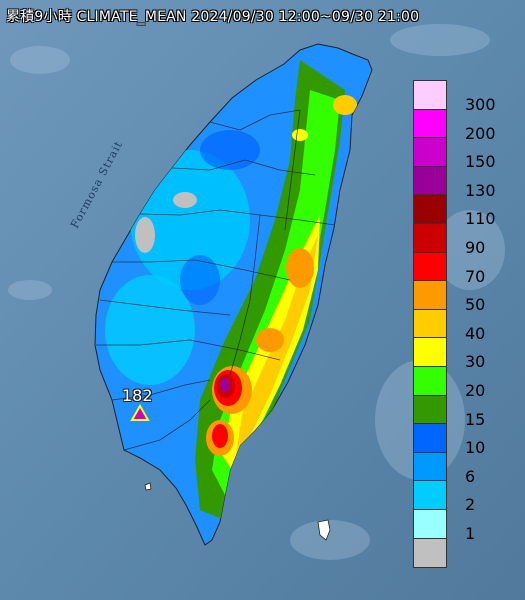 The height and width of the screenshot is (600, 525). Describe the element at coordinates (470, 505) in the screenshot. I see `legend-label: 2` at that location.